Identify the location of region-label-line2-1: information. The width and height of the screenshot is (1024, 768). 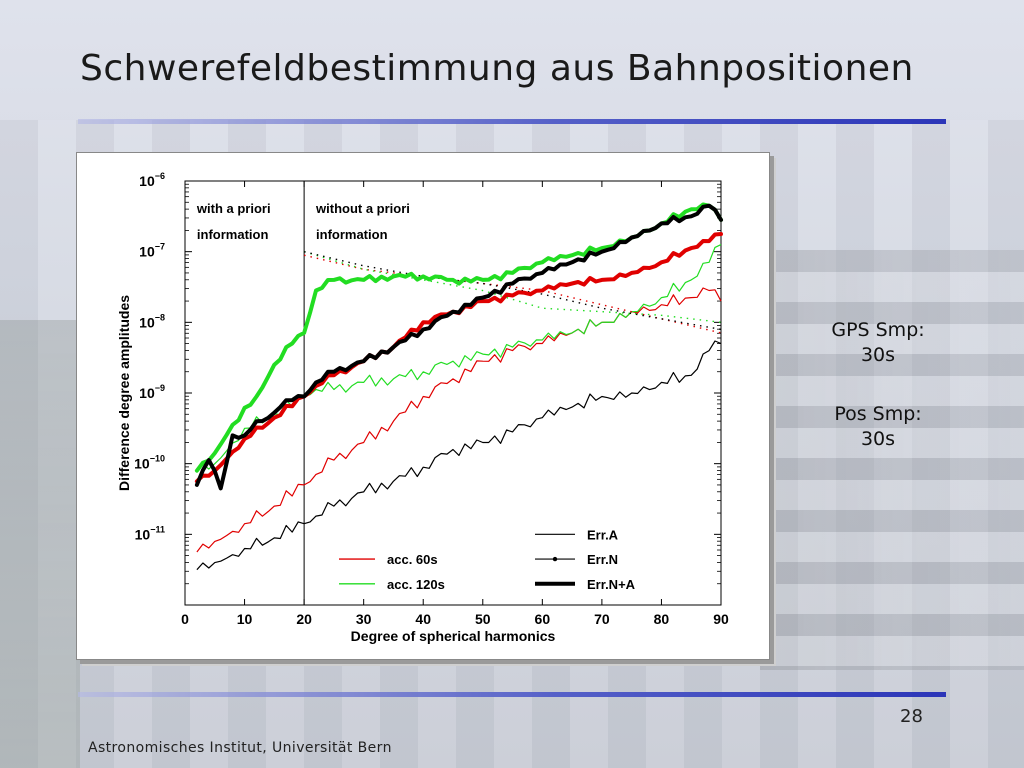
(352, 234).